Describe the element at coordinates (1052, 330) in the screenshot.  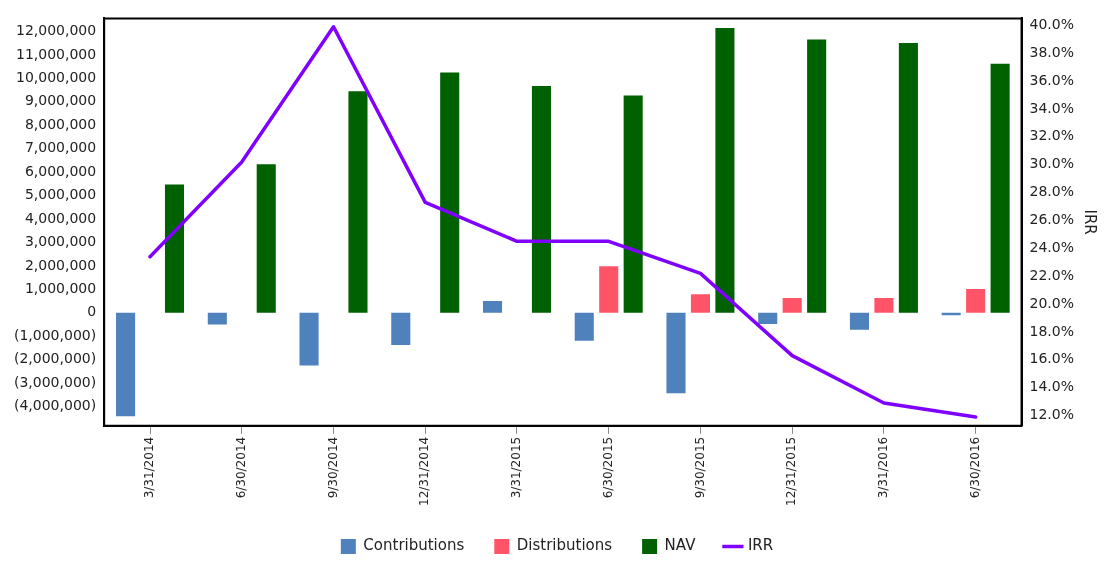
I see `y2-tick-label: 18.0%` at that location.